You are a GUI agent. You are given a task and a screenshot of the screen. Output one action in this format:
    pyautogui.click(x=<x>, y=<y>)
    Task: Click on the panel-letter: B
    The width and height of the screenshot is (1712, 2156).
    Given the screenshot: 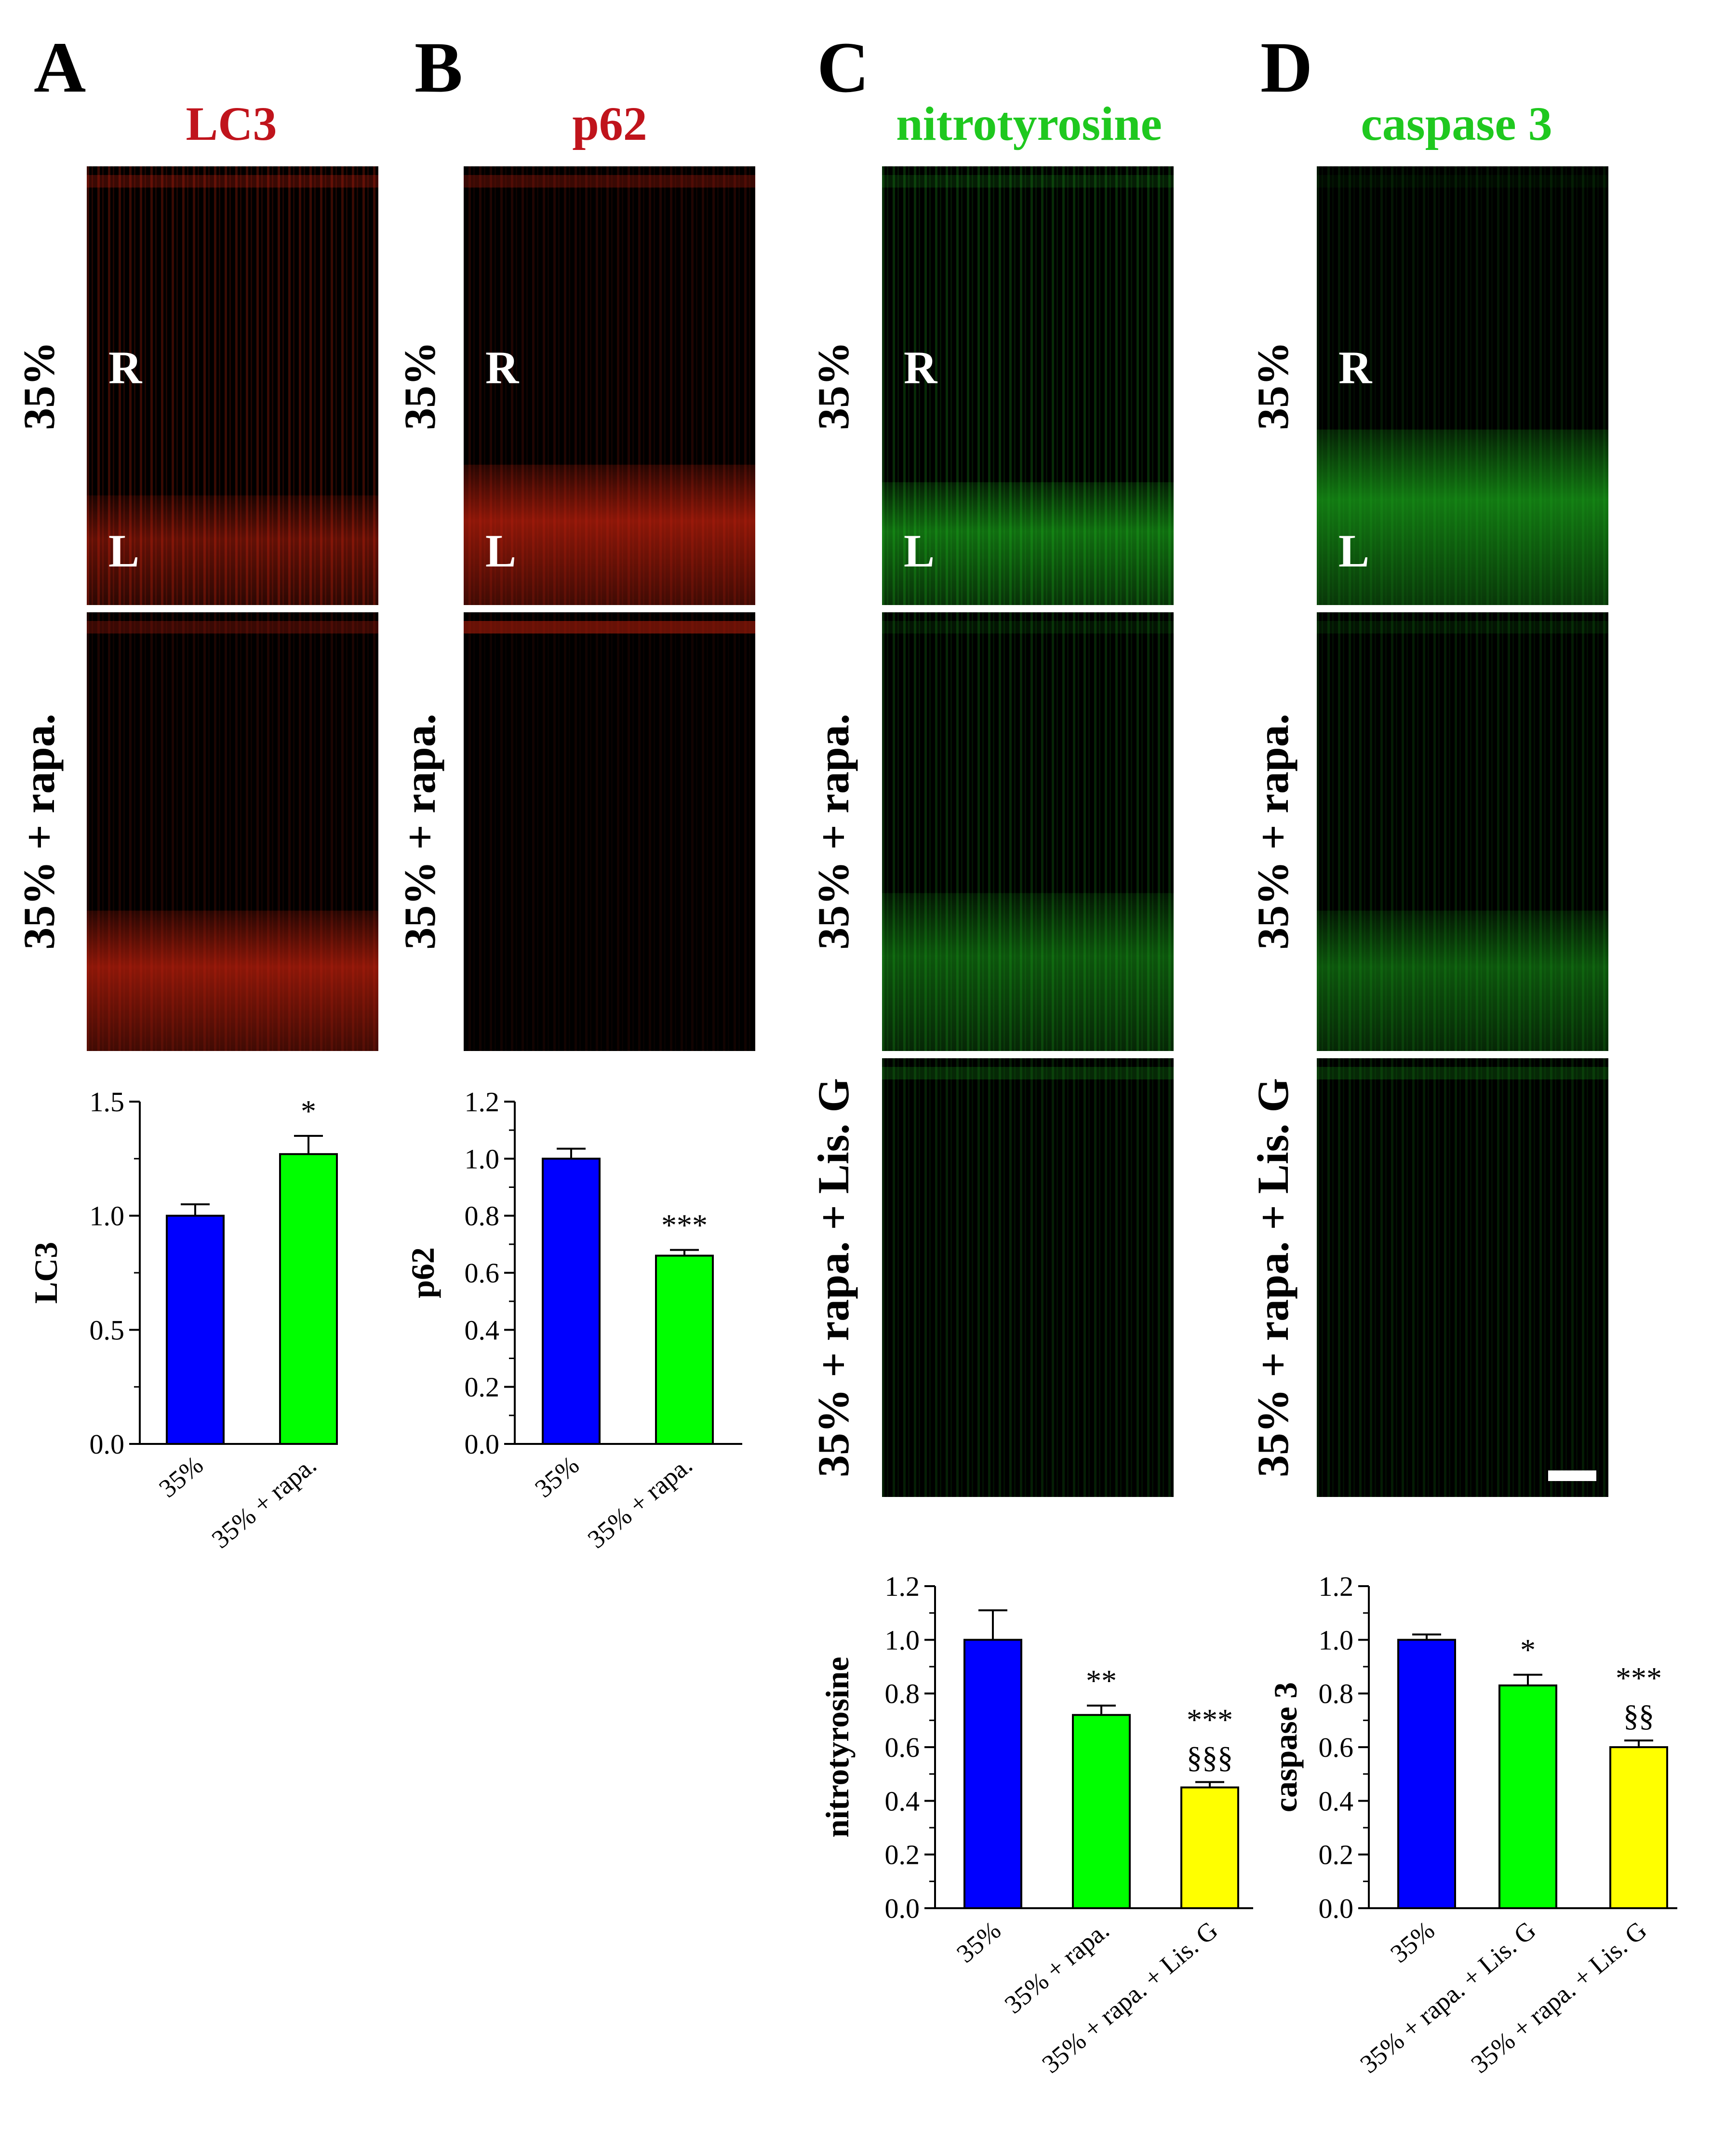 What is the action you would take?
    pyautogui.click(x=439, y=67)
    